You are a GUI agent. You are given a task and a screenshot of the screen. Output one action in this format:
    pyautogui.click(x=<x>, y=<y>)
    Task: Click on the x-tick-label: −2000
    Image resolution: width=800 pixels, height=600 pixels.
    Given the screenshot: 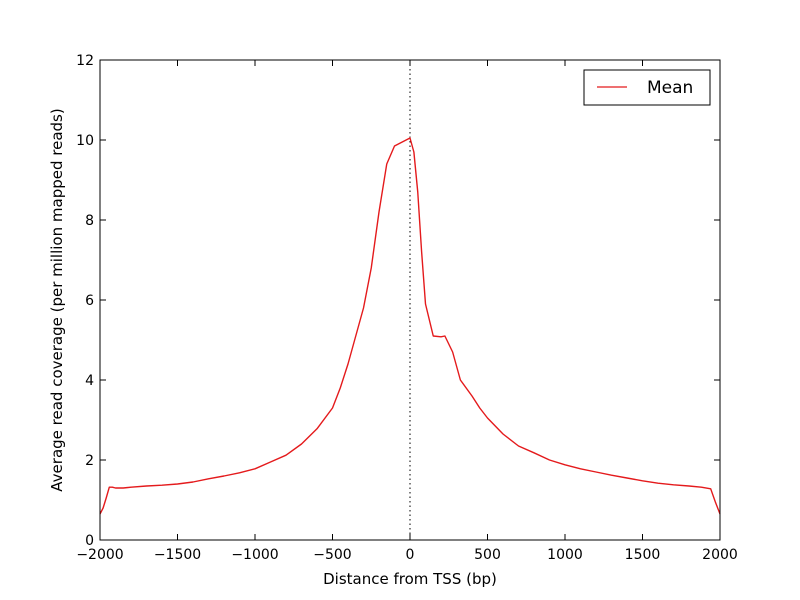 What is the action you would take?
    pyautogui.click(x=99, y=555)
    